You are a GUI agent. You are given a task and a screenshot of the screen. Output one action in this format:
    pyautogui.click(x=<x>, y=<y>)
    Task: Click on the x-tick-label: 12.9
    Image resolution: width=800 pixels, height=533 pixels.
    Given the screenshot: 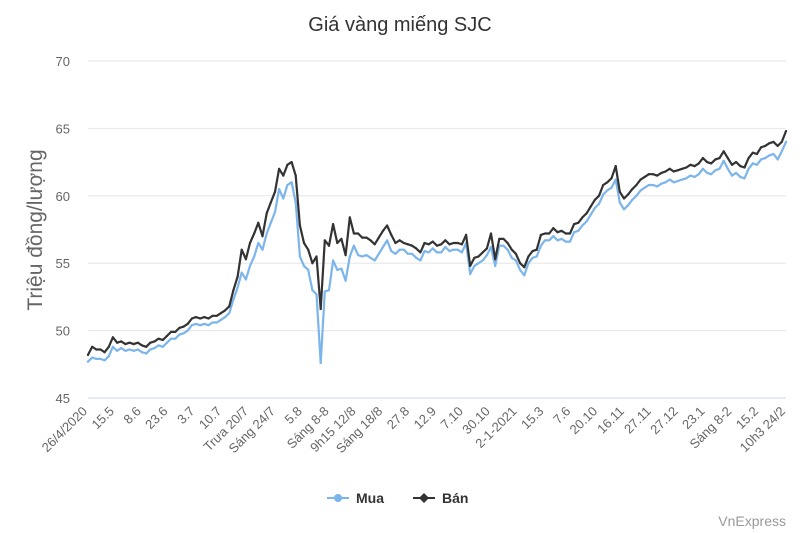 What is the action you would take?
    pyautogui.click(x=425, y=418)
    